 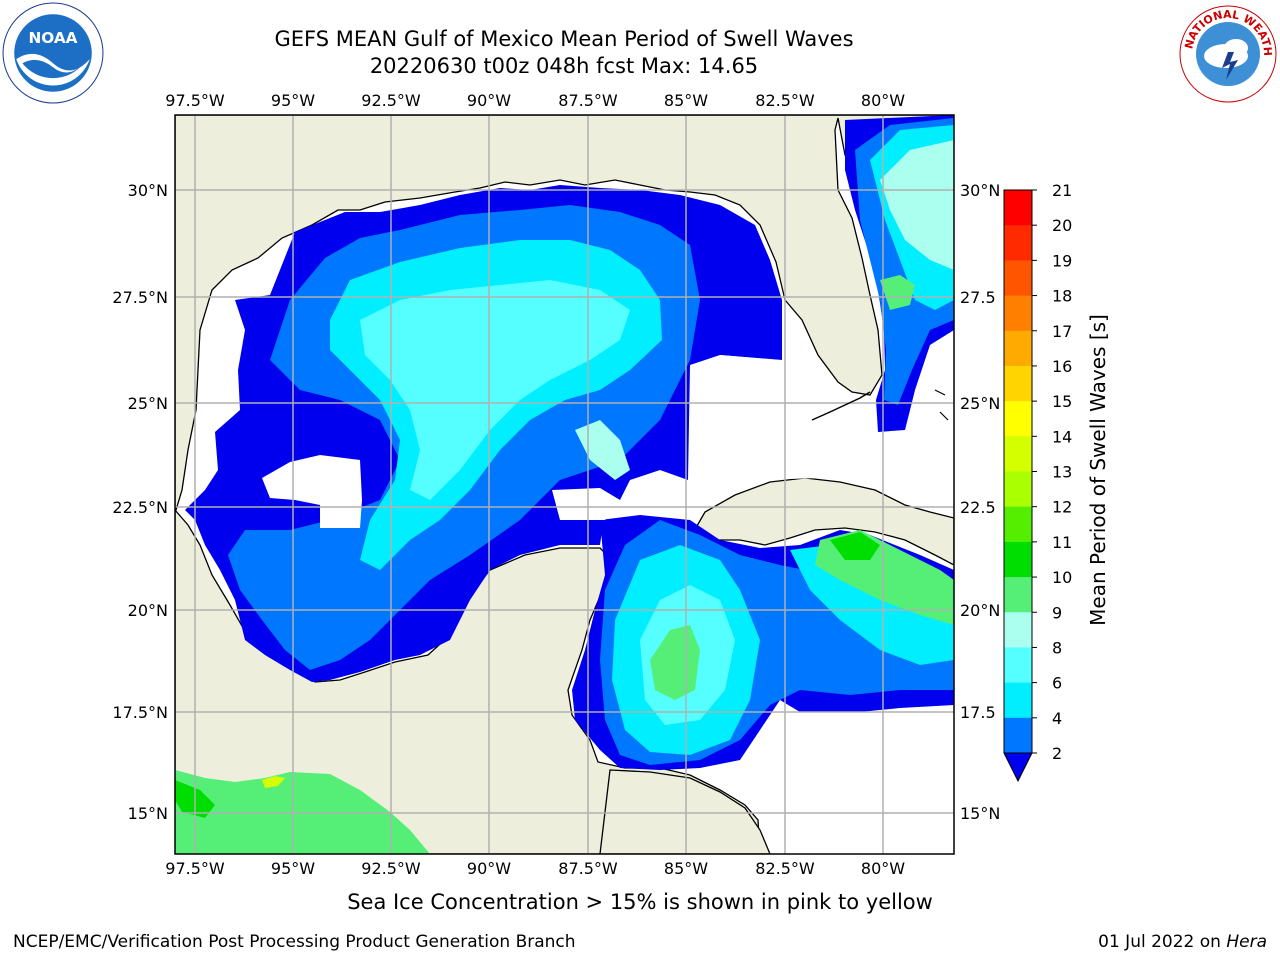 What do you see at coordinates (489, 100) in the screenshot?
I see `lon-label-top: 90°W` at bounding box center [489, 100].